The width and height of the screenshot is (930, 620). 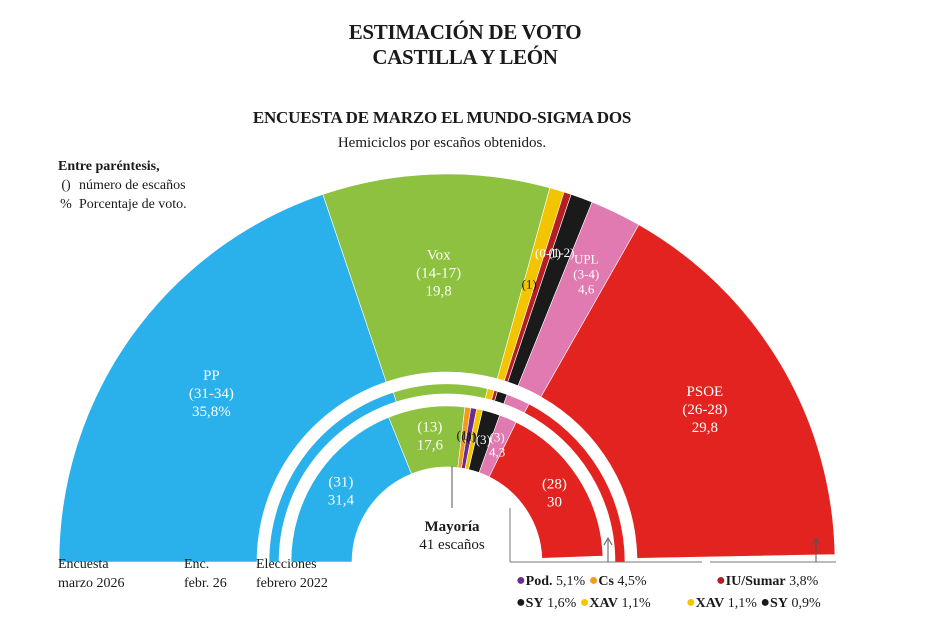 I want to click on chart-title-line1: ESTIMACIÓN DE VOTO, so click(x=465, y=32).